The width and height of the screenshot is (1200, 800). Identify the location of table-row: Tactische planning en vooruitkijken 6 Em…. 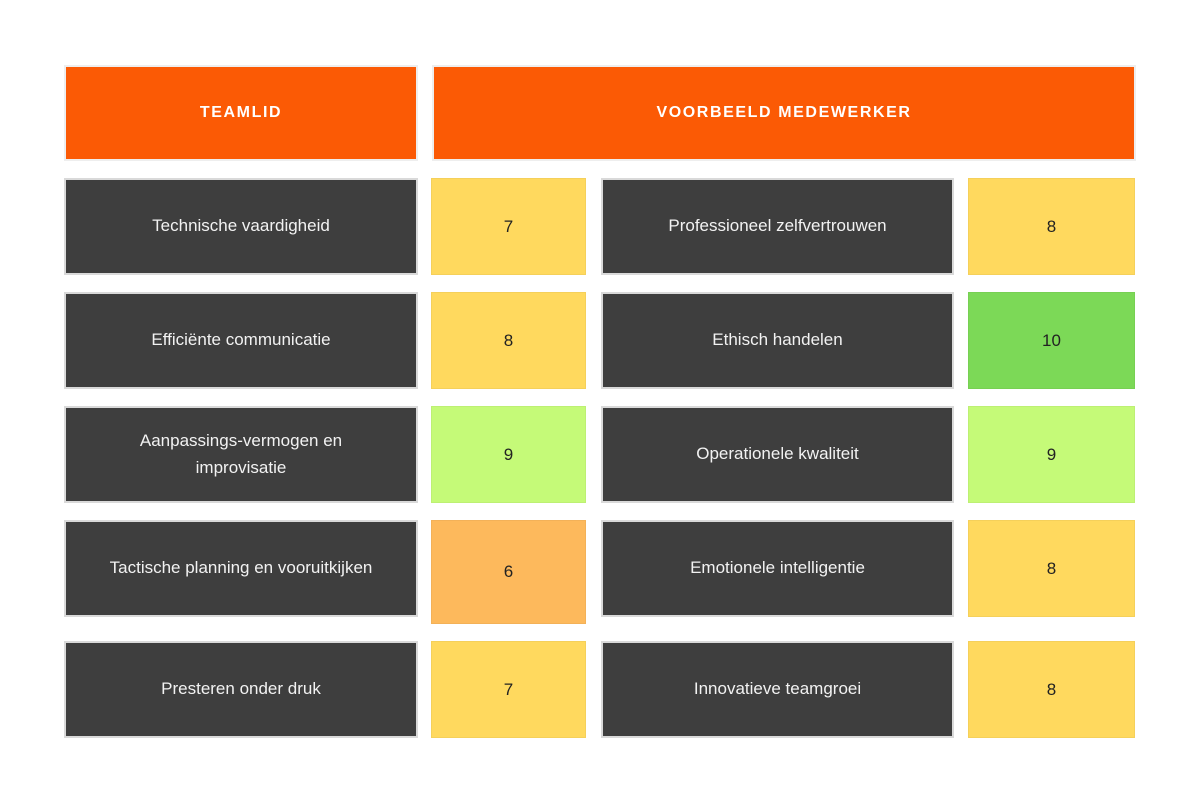
(600, 572).